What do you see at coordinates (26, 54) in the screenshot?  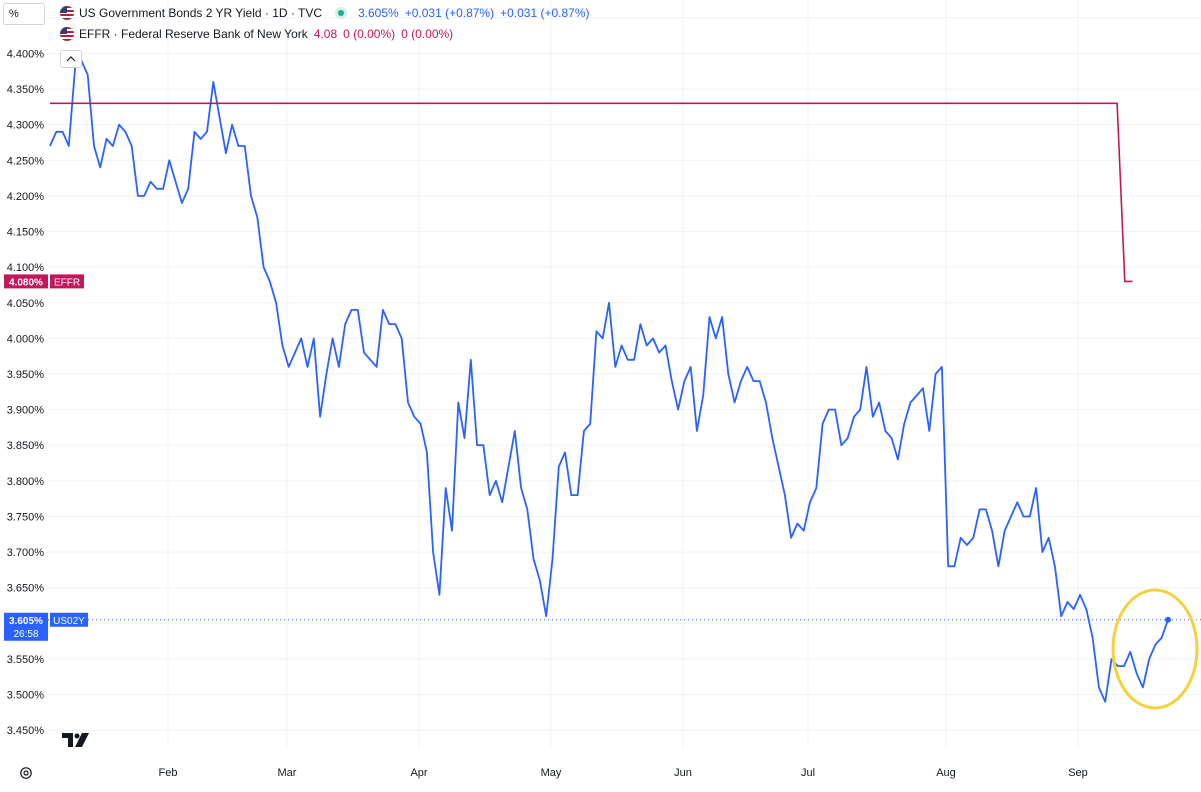 I see `y-tick-label: 4.400%` at bounding box center [26, 54].